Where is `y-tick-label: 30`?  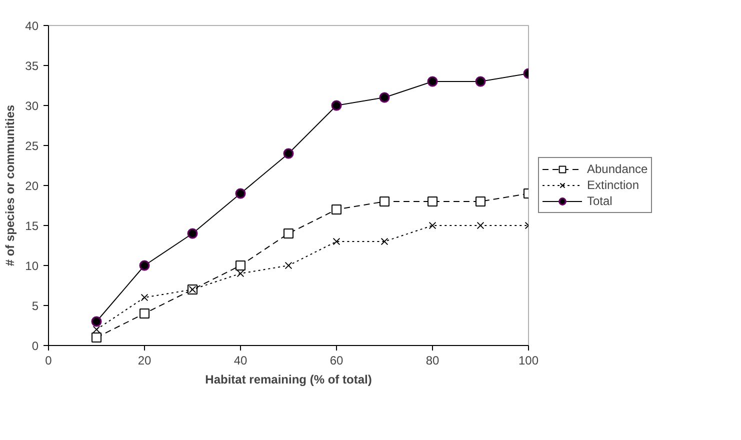
y-tick-label: 30 is located at coordinates (32, 106).